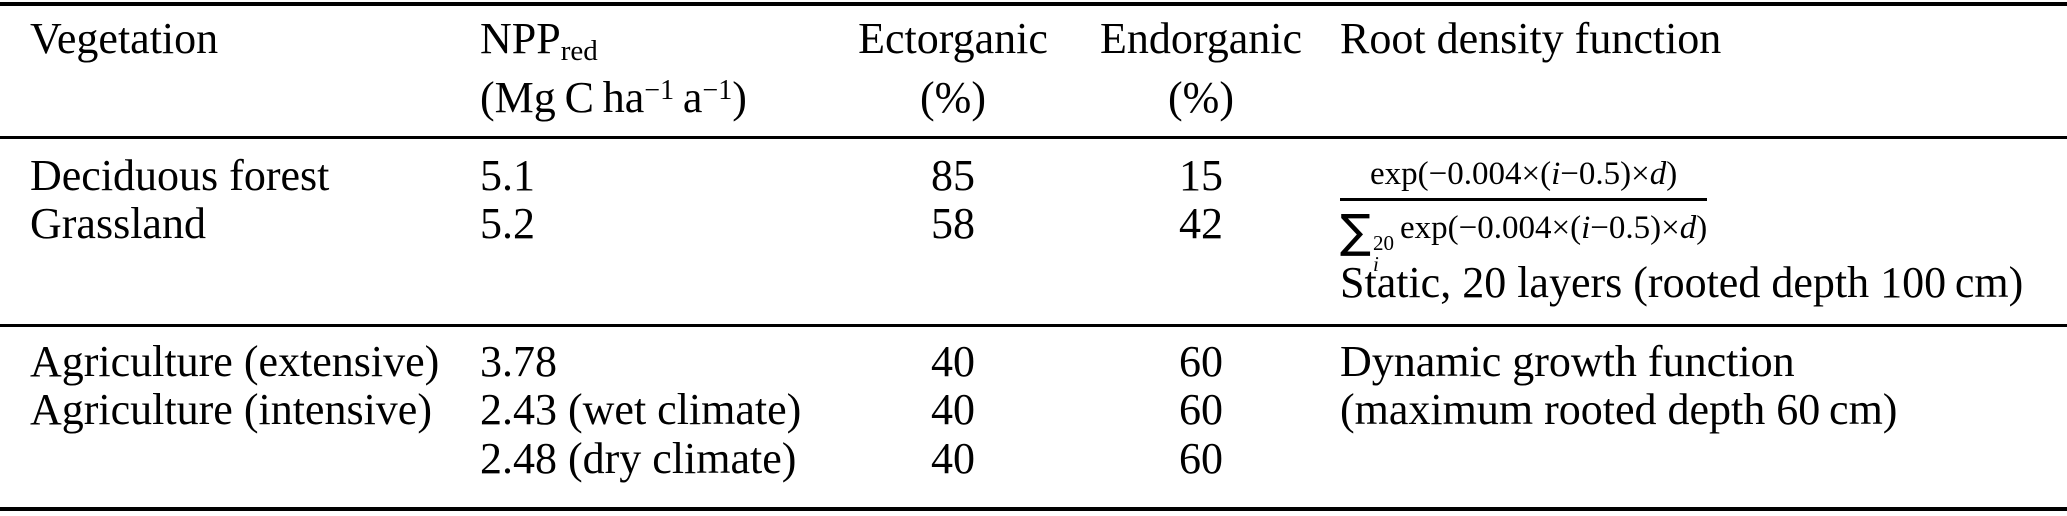 This screenshot has height=516, width=2067. I want to click on column-header-root-density: Root density function, so click(1531, 38).